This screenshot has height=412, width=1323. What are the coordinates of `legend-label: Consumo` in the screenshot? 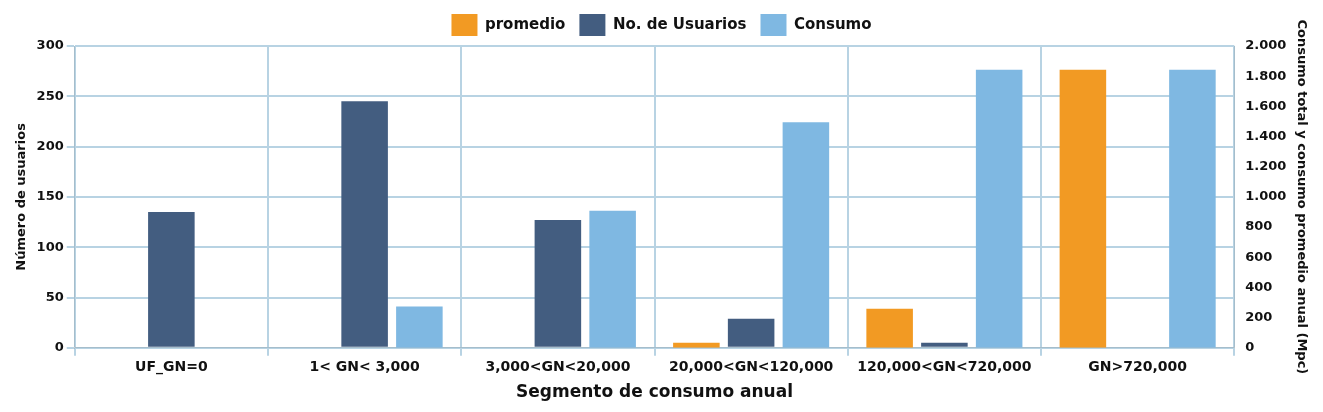 It's located at (832, 23).